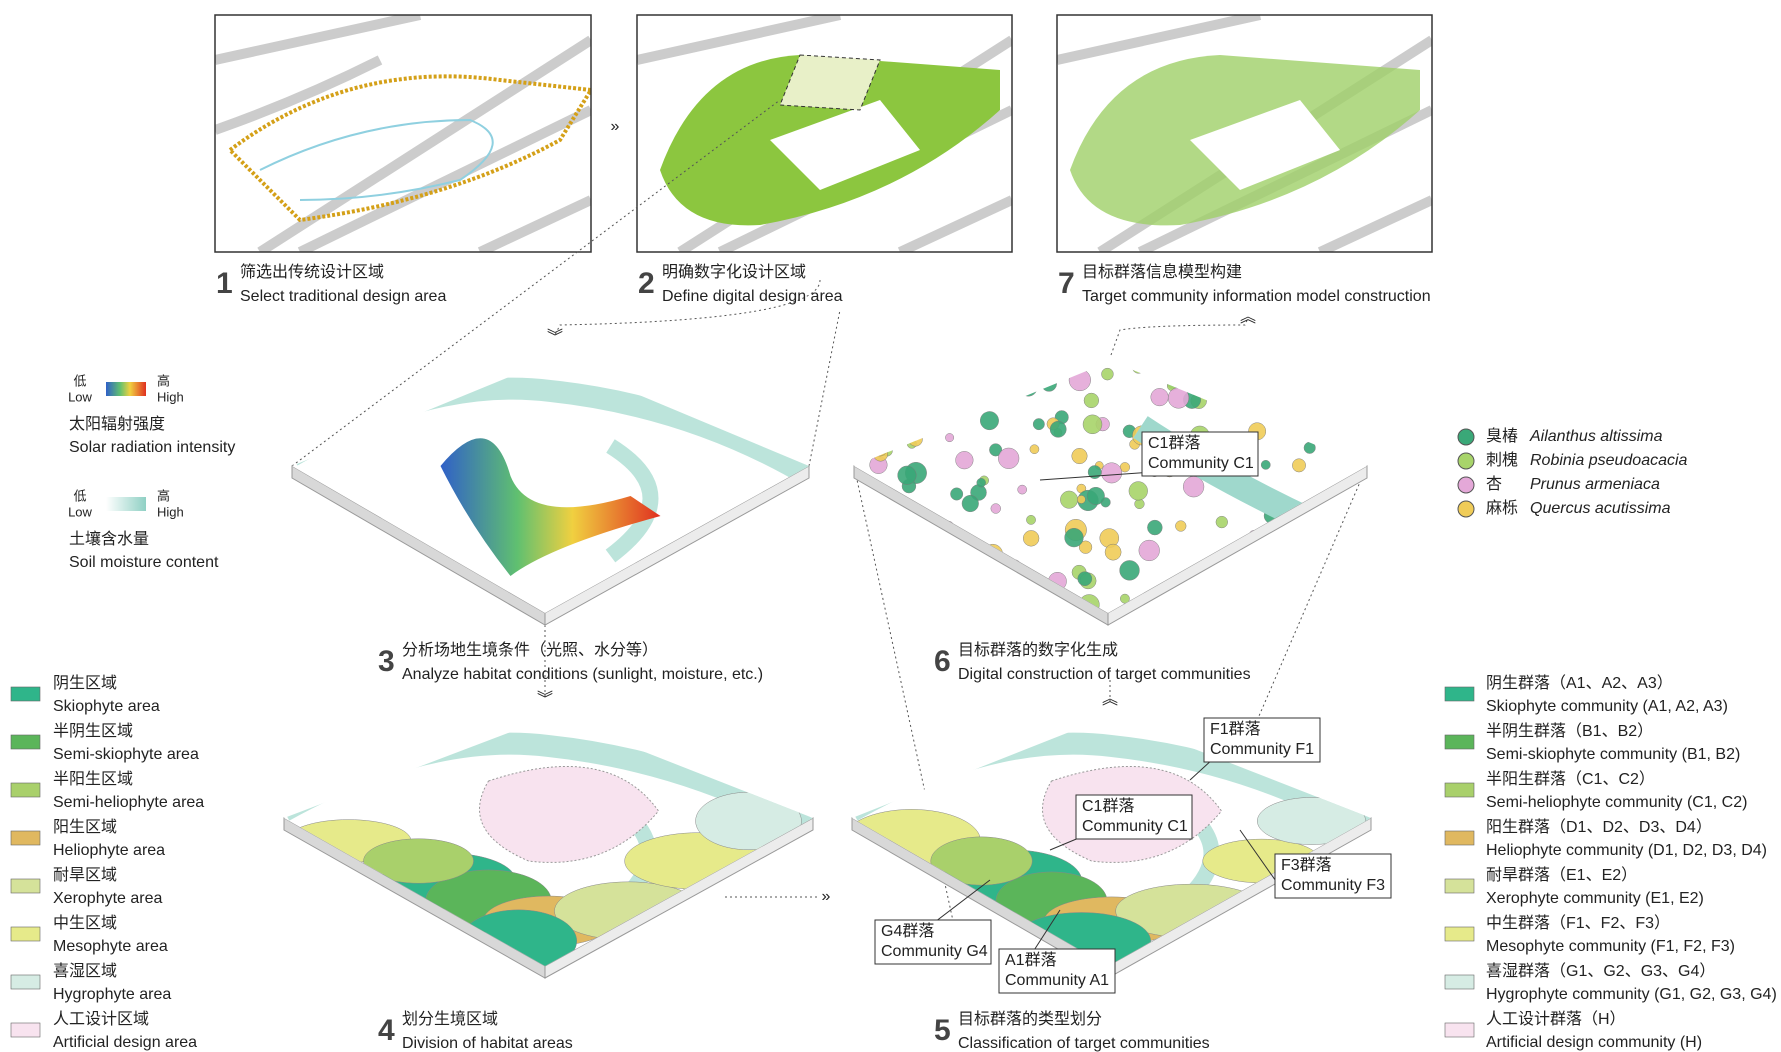 Image resolution: width=1781 pixels, height=1052 pixels. What do you see at coordinates (163, 380) in the screenshot?
I see `high-zh: 高` at bounding box center [163, 380].